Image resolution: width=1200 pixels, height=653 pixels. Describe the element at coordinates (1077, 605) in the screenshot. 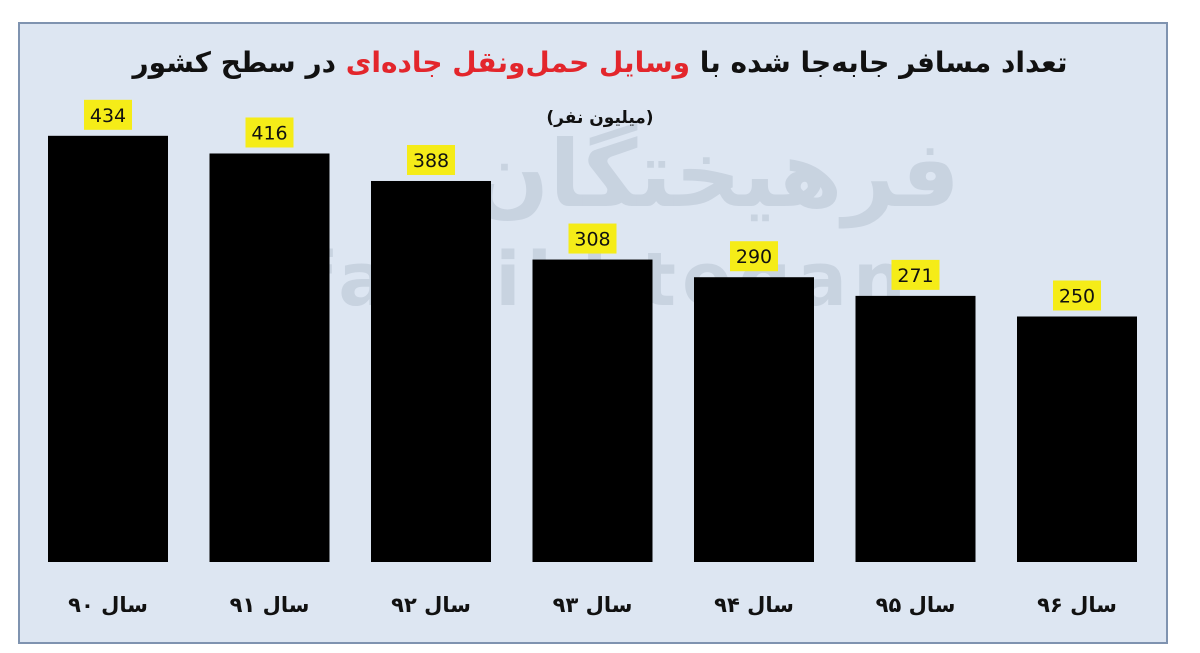

I see `x-tick-label-6: سال ۹۶` at that location.